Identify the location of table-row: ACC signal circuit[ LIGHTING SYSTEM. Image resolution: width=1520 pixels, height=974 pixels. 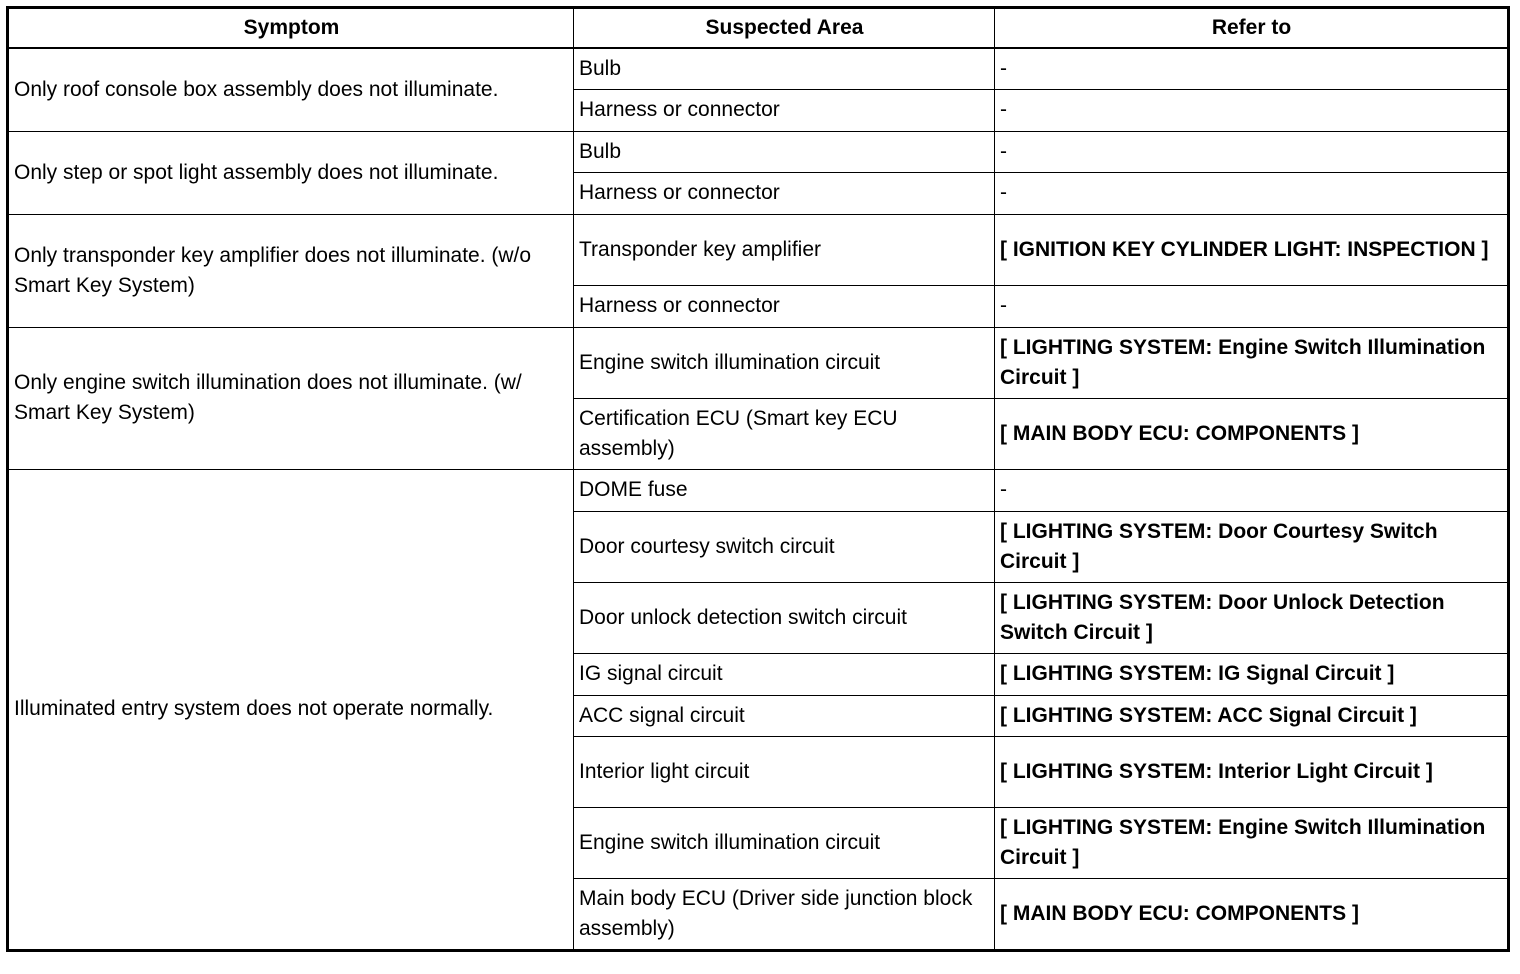
(758, 715).